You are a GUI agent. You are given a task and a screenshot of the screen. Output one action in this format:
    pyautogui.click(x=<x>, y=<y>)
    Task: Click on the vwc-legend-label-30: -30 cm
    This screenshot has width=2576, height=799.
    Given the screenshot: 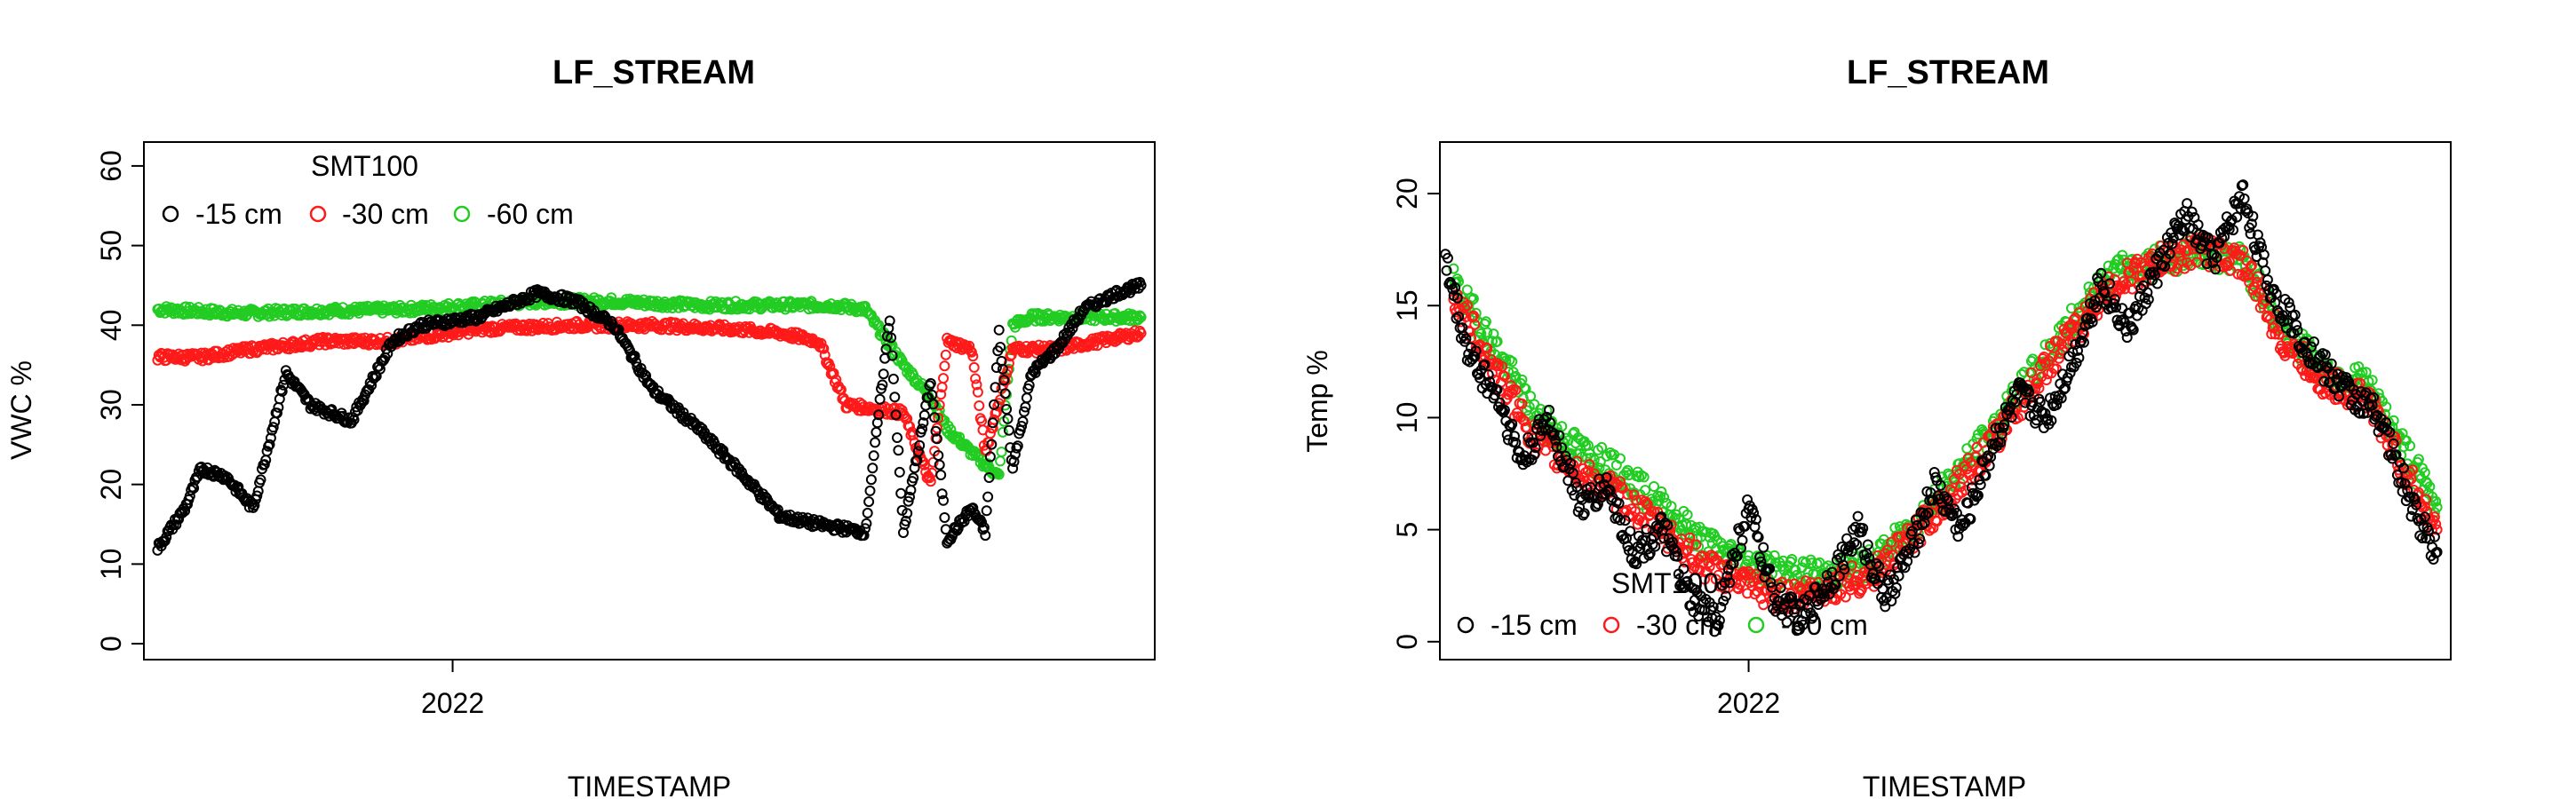 What is the action you would take?
    pyautogui.click(x=385, y=214)
    